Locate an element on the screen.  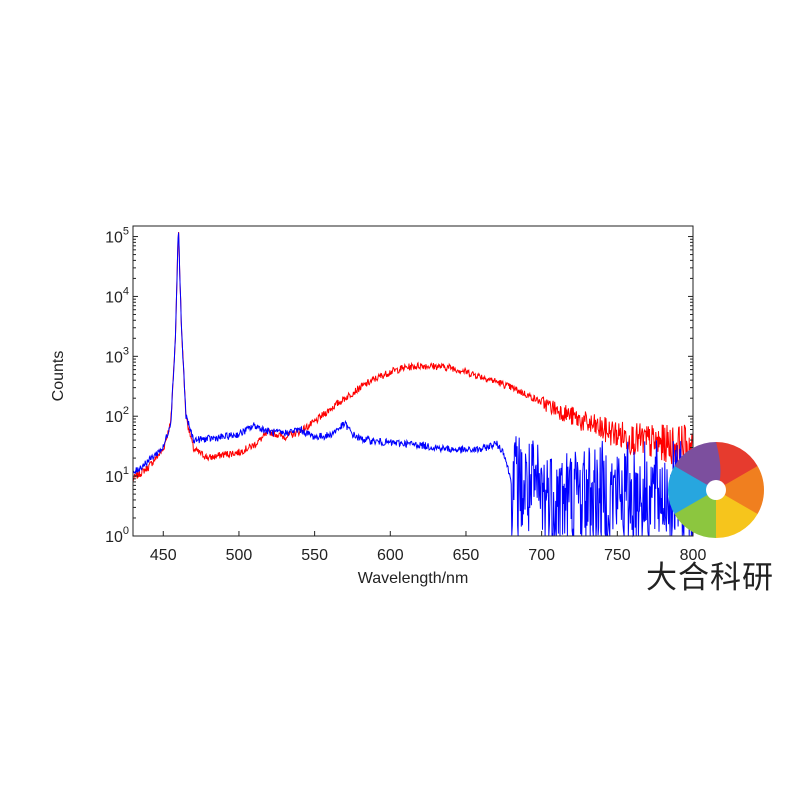
y-tick-label: 10⁰ is located at coordinates (117, 535).